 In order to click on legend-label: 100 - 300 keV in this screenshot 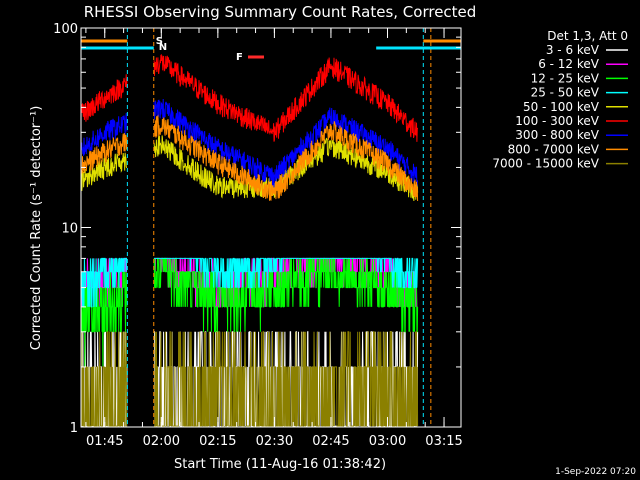, I will do `click(557, 121)`.